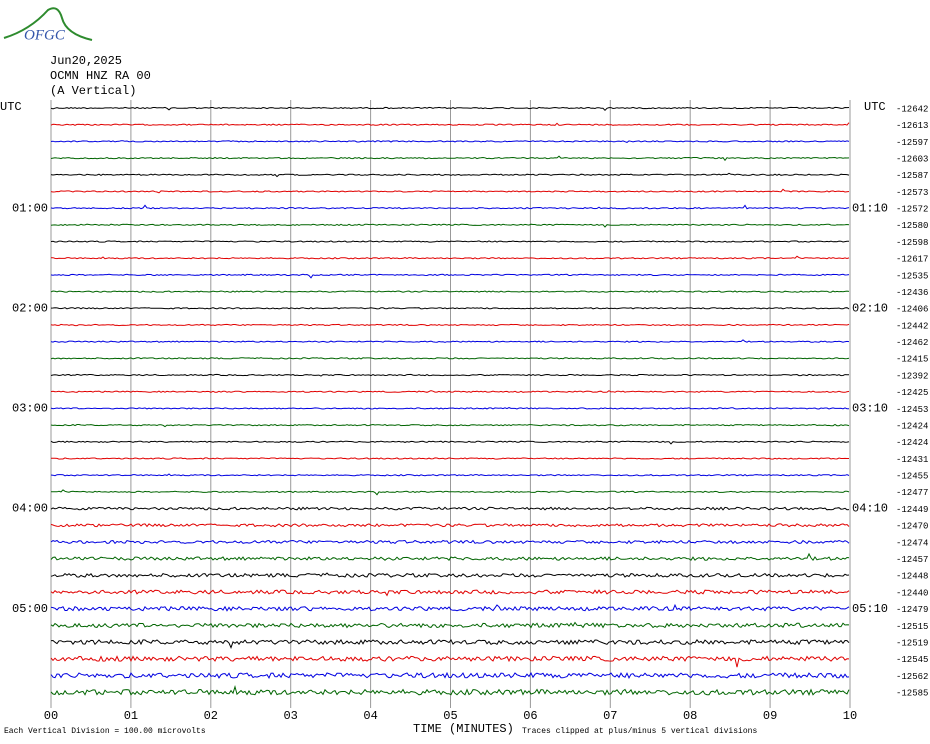  What do you see at coordinates (912, 326) in the screenshot?
I see `offset-label: -12442` at bounding box center [912, 326].